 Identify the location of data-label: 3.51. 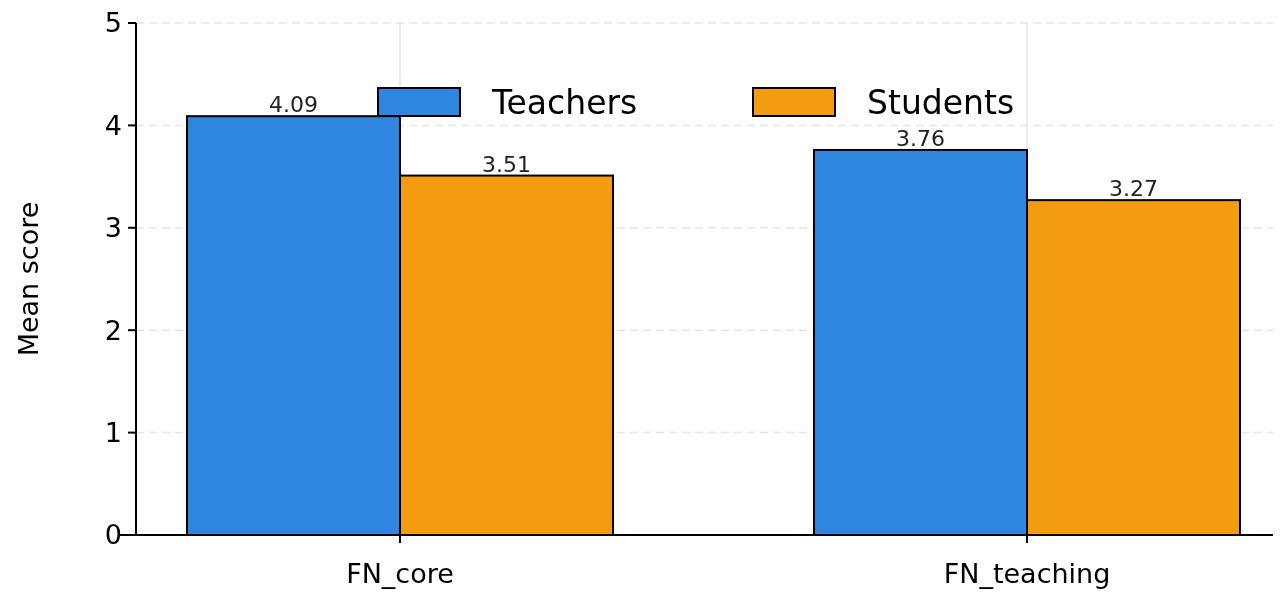
(506, 164).